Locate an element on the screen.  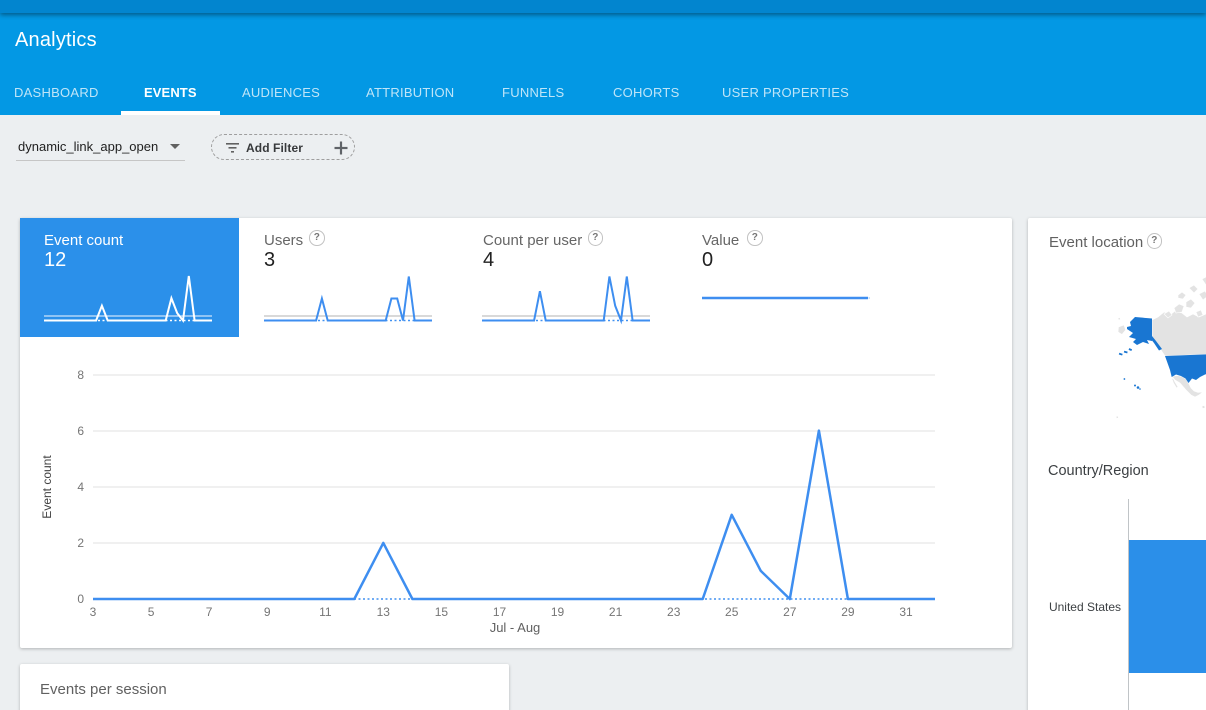
svg-text: 17 is located at coordinates (500, 612).